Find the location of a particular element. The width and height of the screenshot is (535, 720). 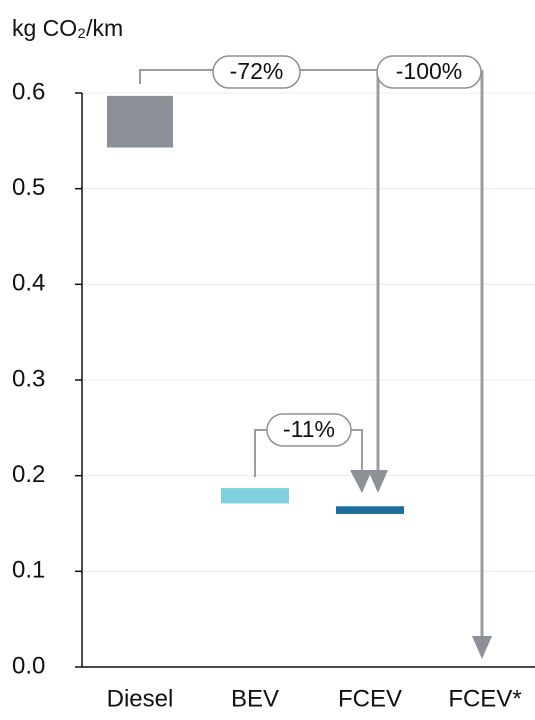

x-tick-label: FCEV is located at coordinates (370, 698).